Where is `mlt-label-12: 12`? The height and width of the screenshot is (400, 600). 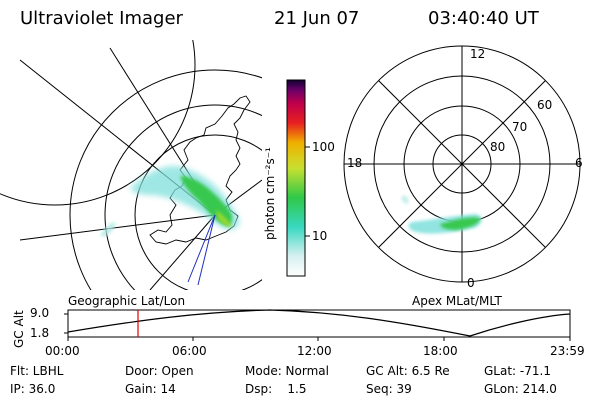 mlt-label-12: 12 is located at coordinates (478, 54).